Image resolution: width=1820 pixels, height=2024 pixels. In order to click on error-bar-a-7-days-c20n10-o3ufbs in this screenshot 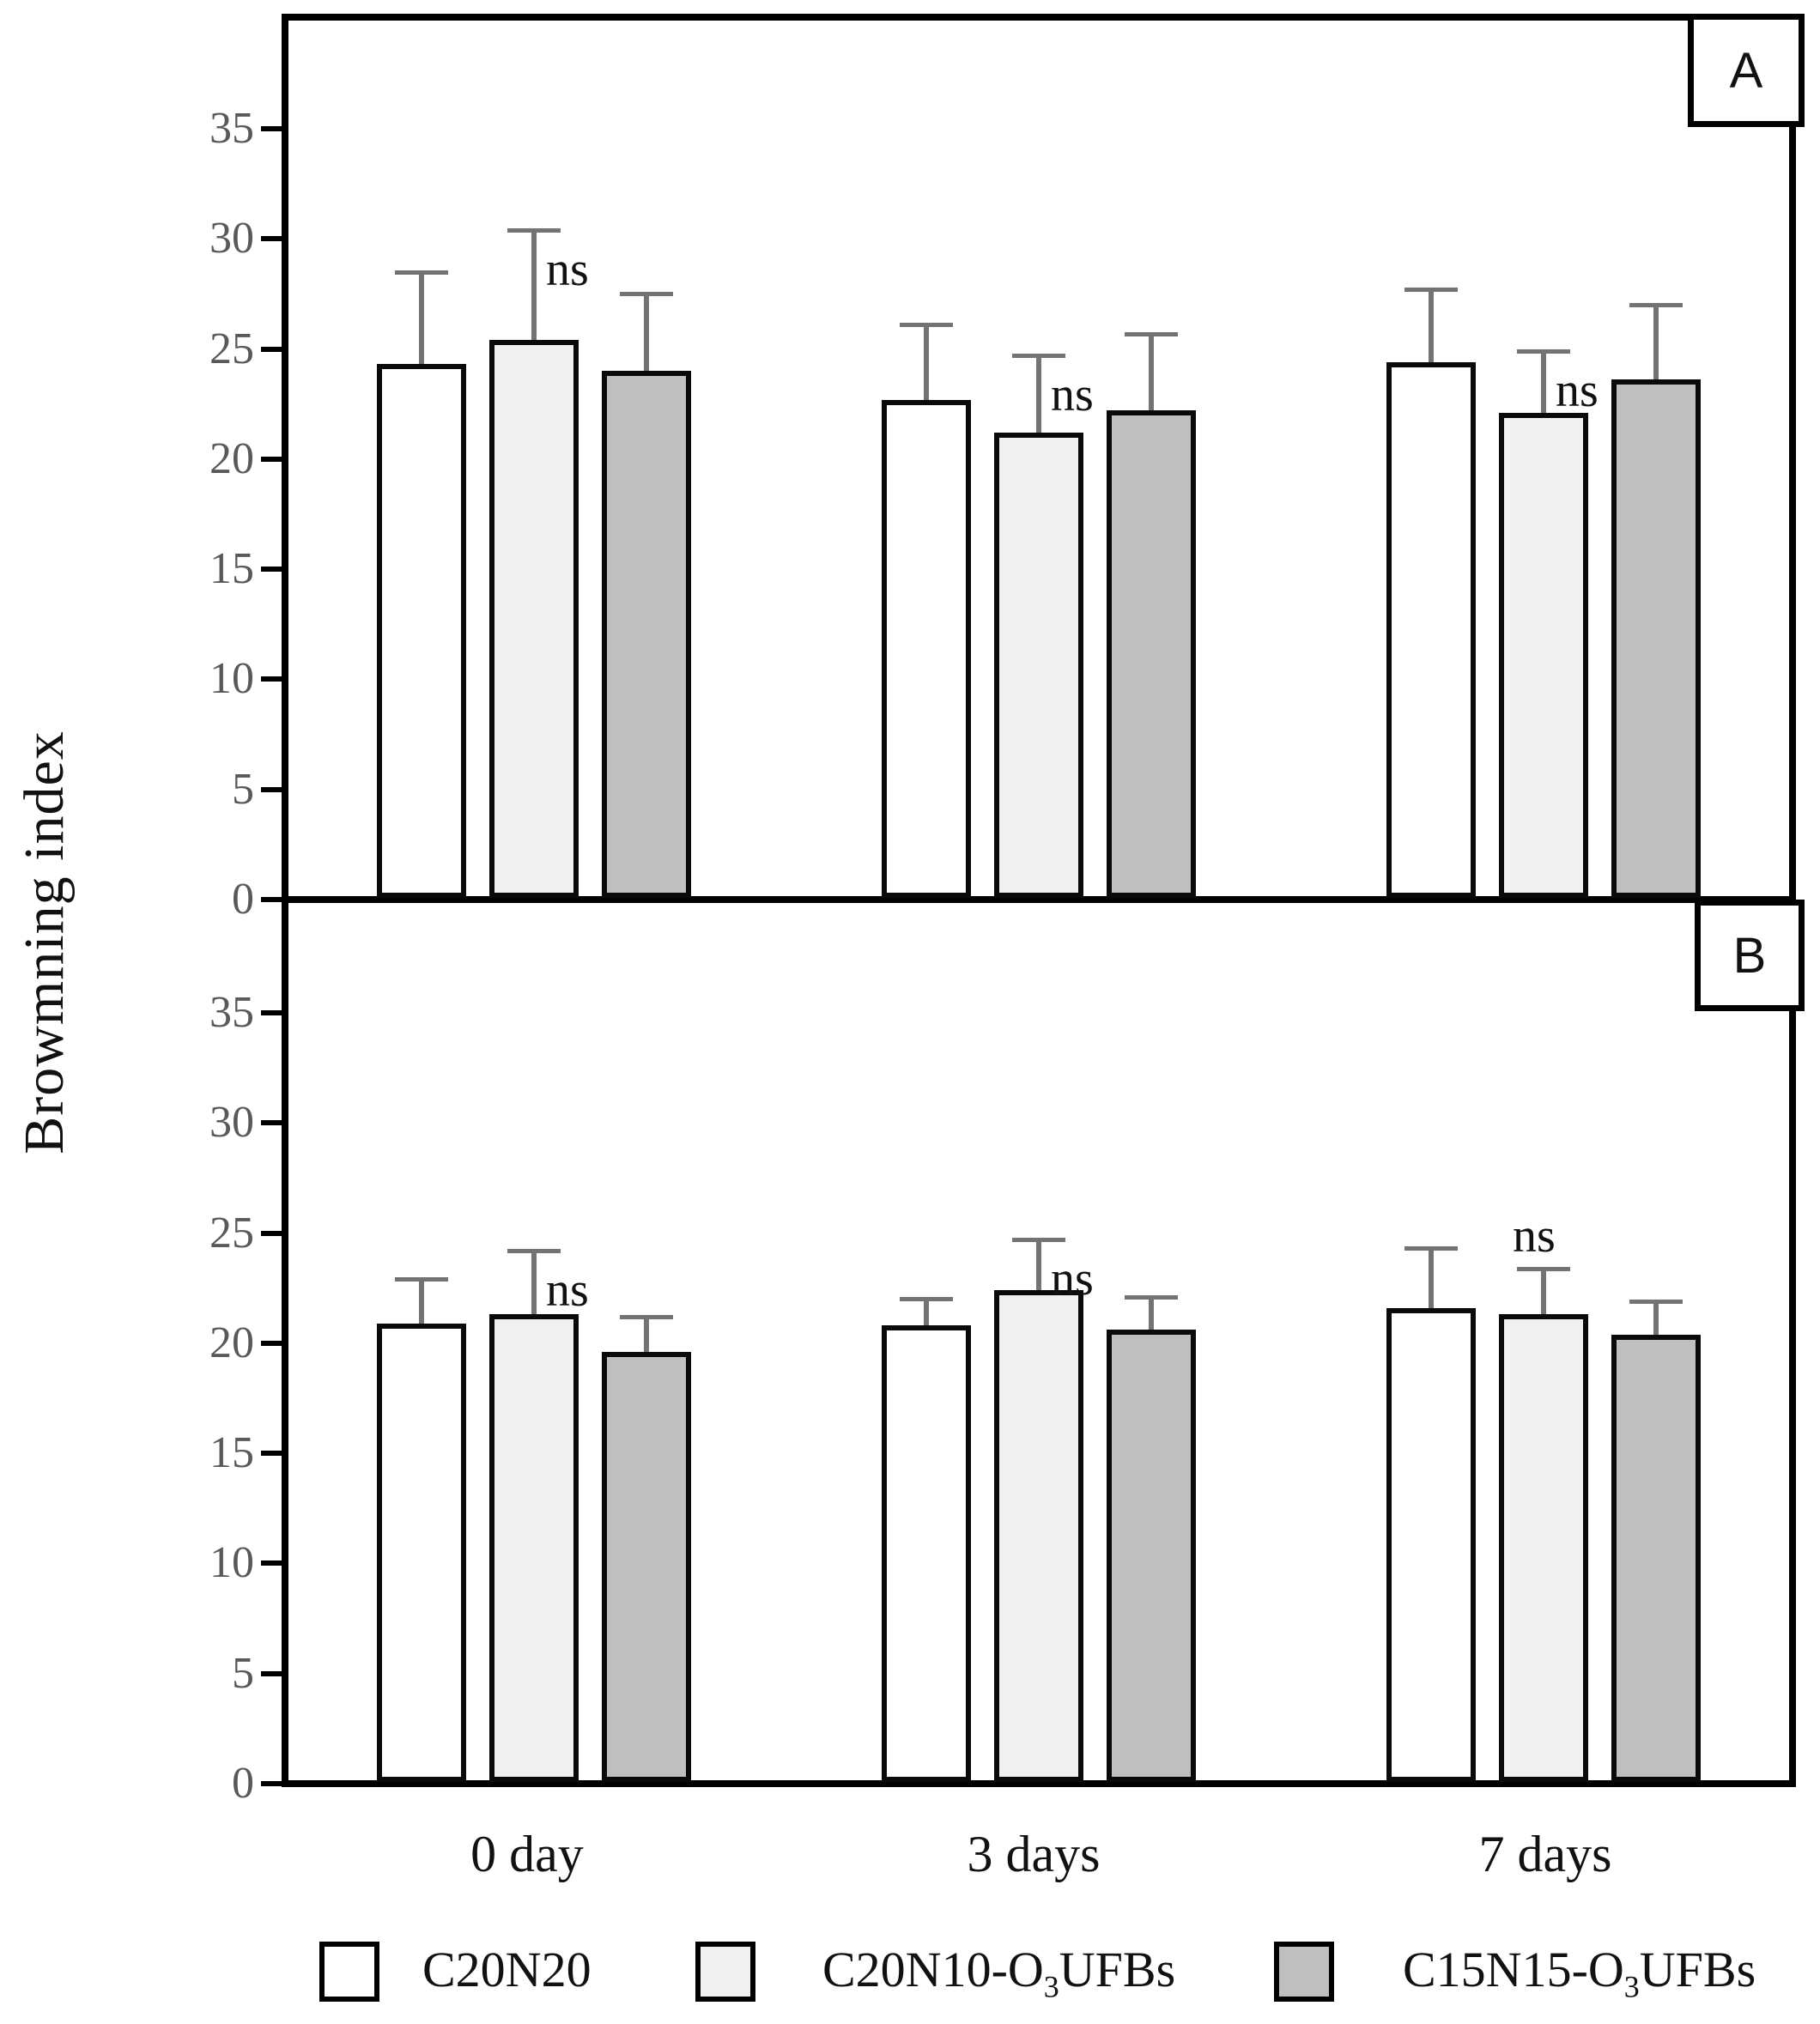, I will do `click(1544, 384)`.